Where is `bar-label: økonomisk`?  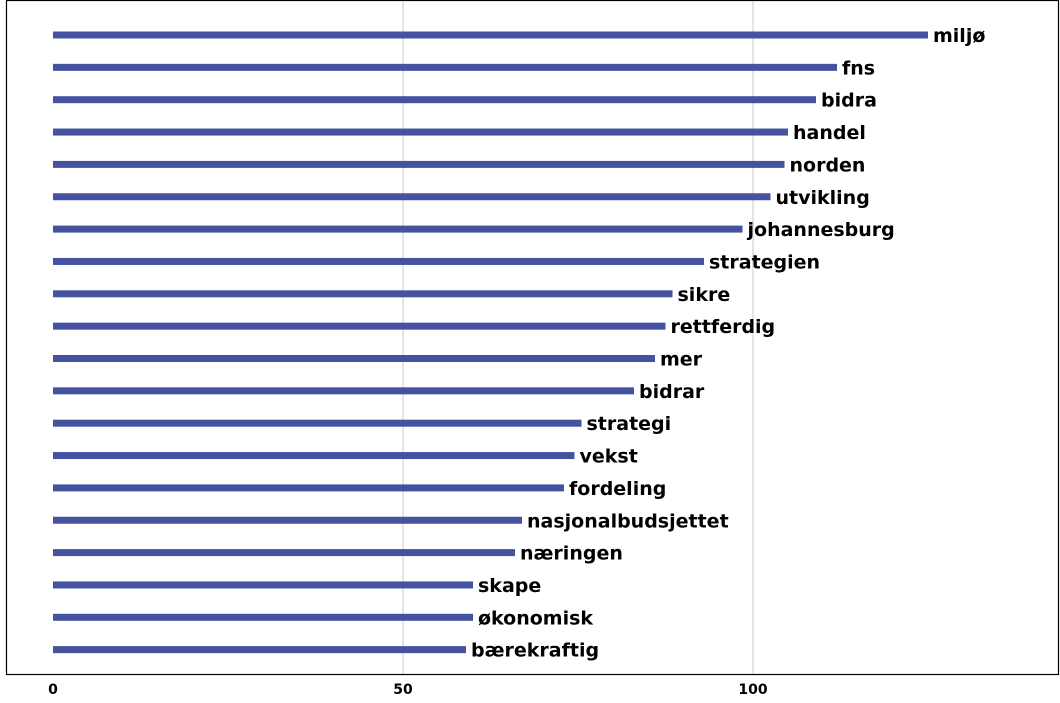
bar-label: økonomisk is located at coordinates (535, 618).